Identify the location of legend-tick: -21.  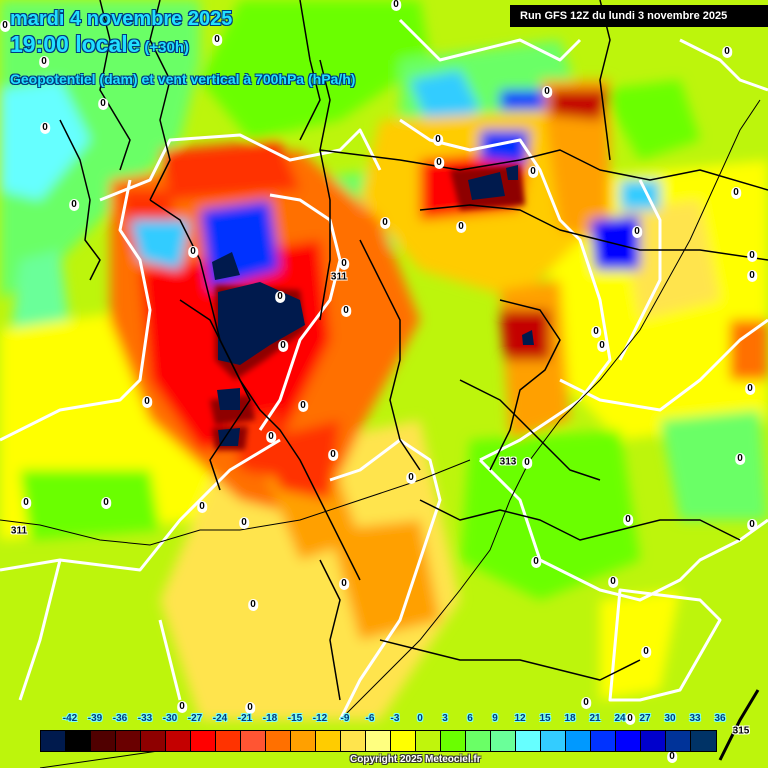
(245, 718).